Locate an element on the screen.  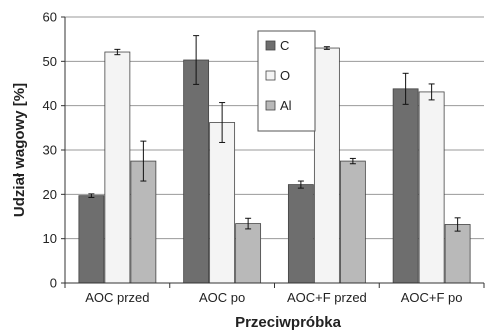
y-tick-label: 20 is located at coordinates (50, 194).